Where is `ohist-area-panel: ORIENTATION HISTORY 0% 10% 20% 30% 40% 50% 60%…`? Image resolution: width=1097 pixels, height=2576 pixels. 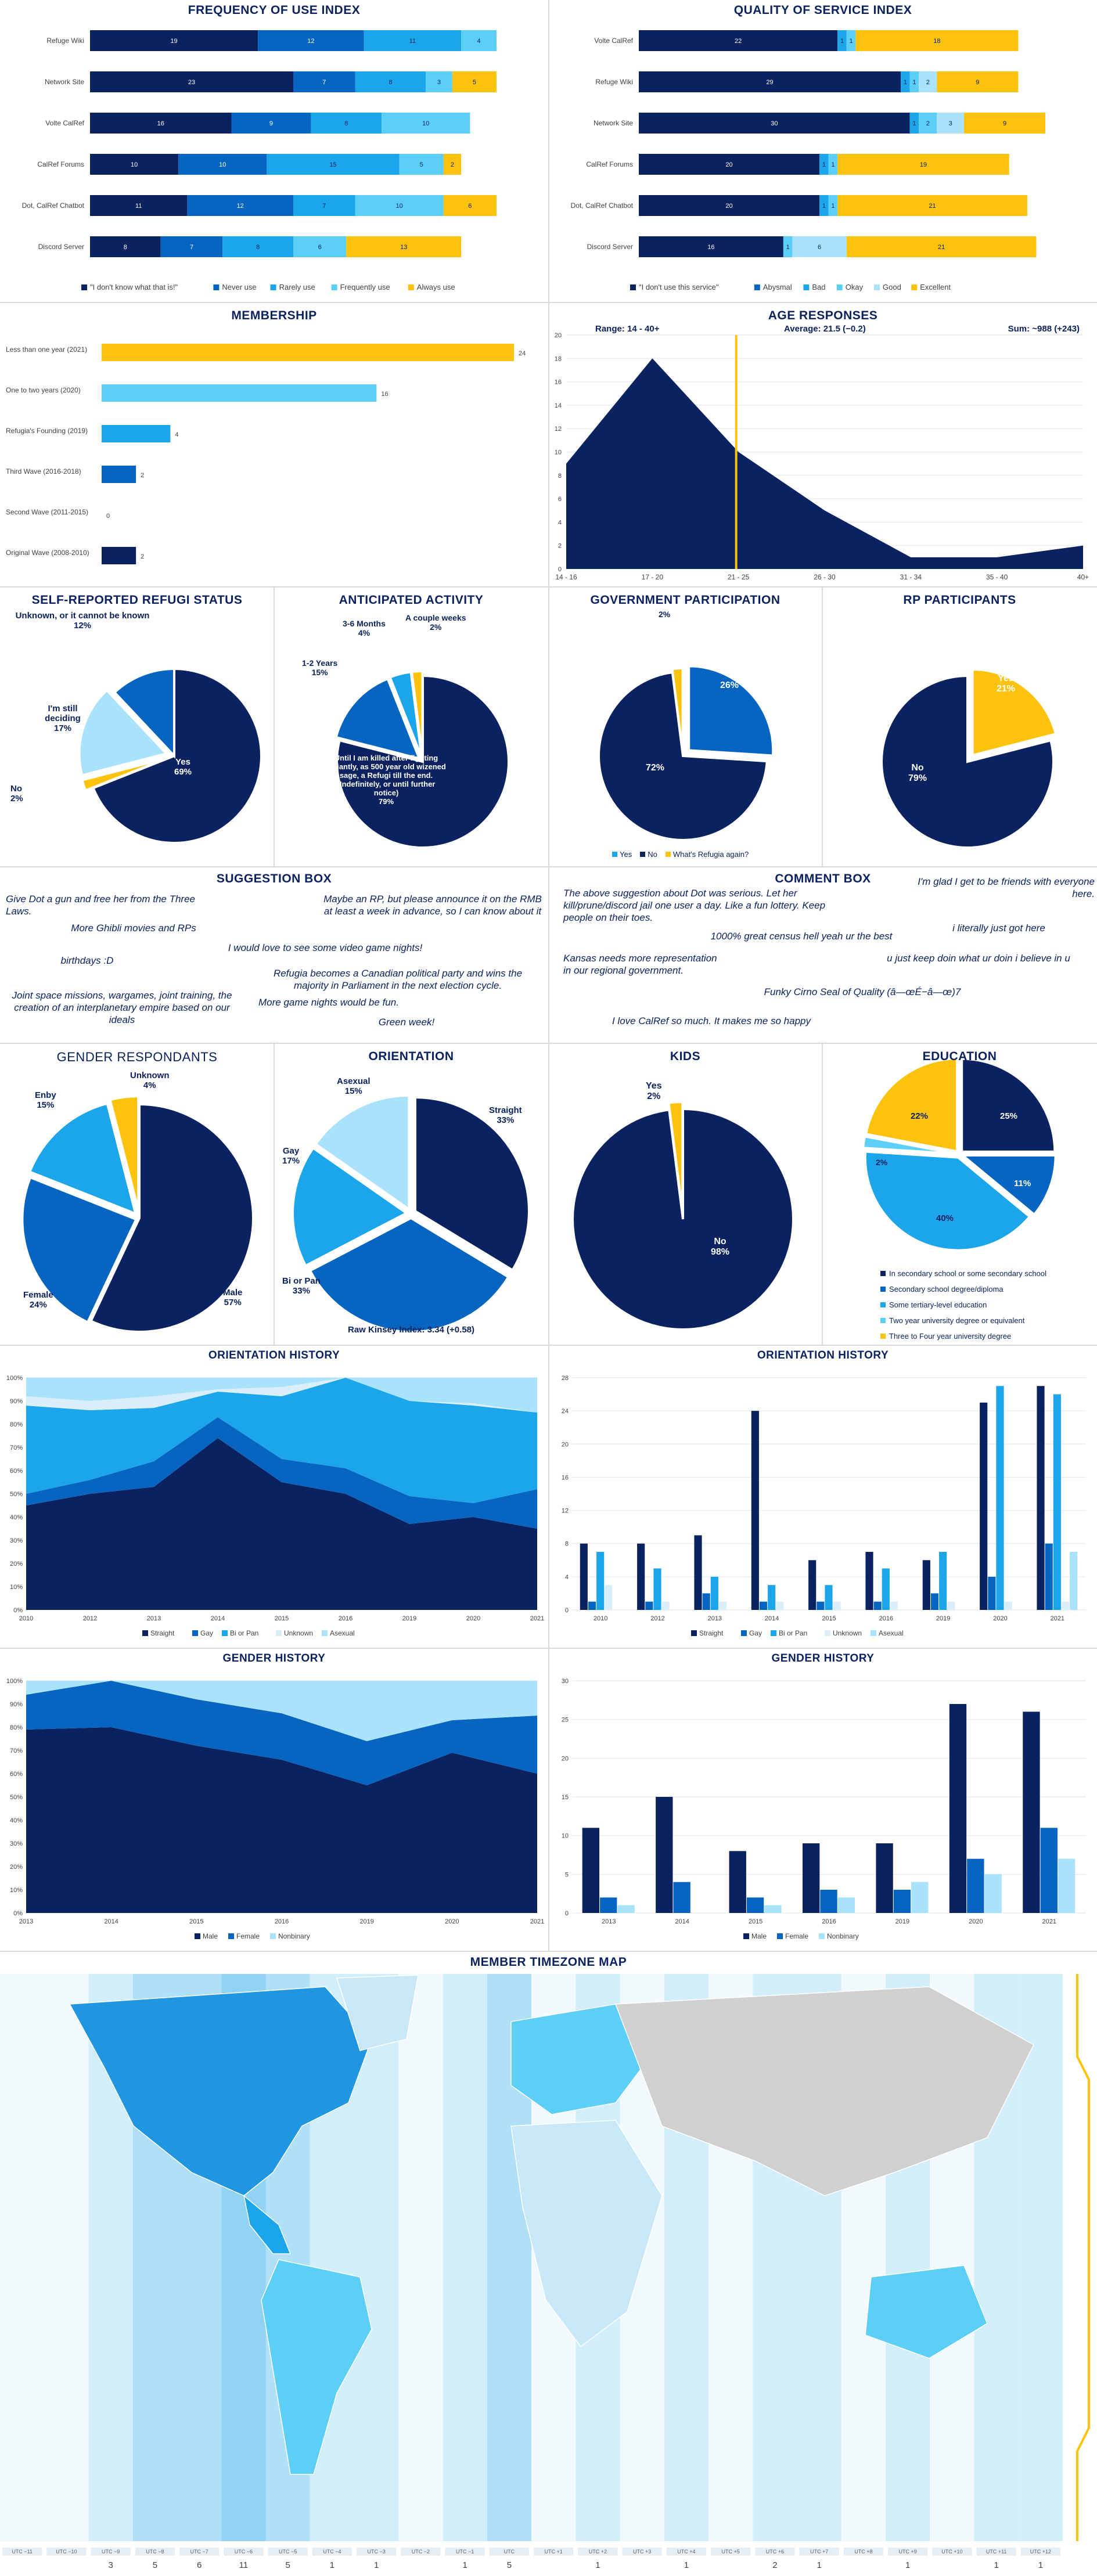
ohist-area-panel: ORIENTATION HISTORY 0% 10% 20% 30% 40% 50% 60%… is located at coordinates (274, 1497).